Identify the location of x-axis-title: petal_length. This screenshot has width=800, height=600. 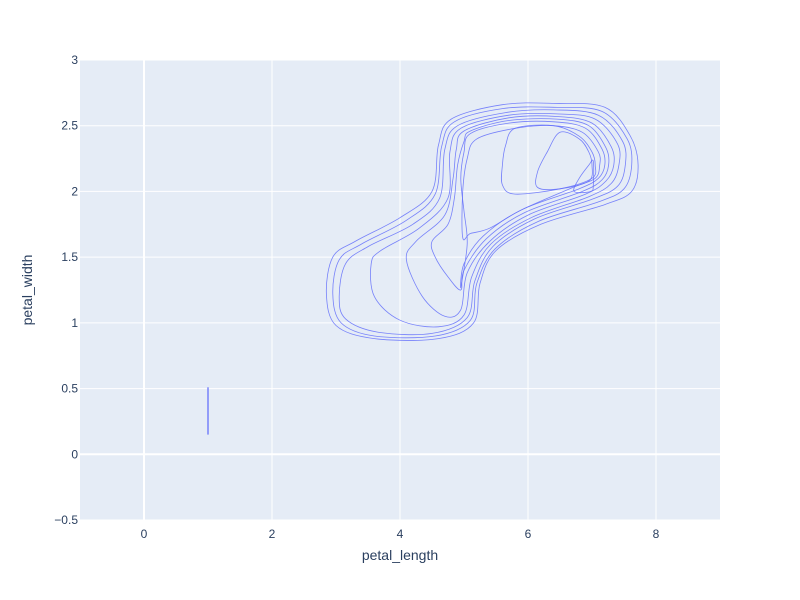
(400, 555).